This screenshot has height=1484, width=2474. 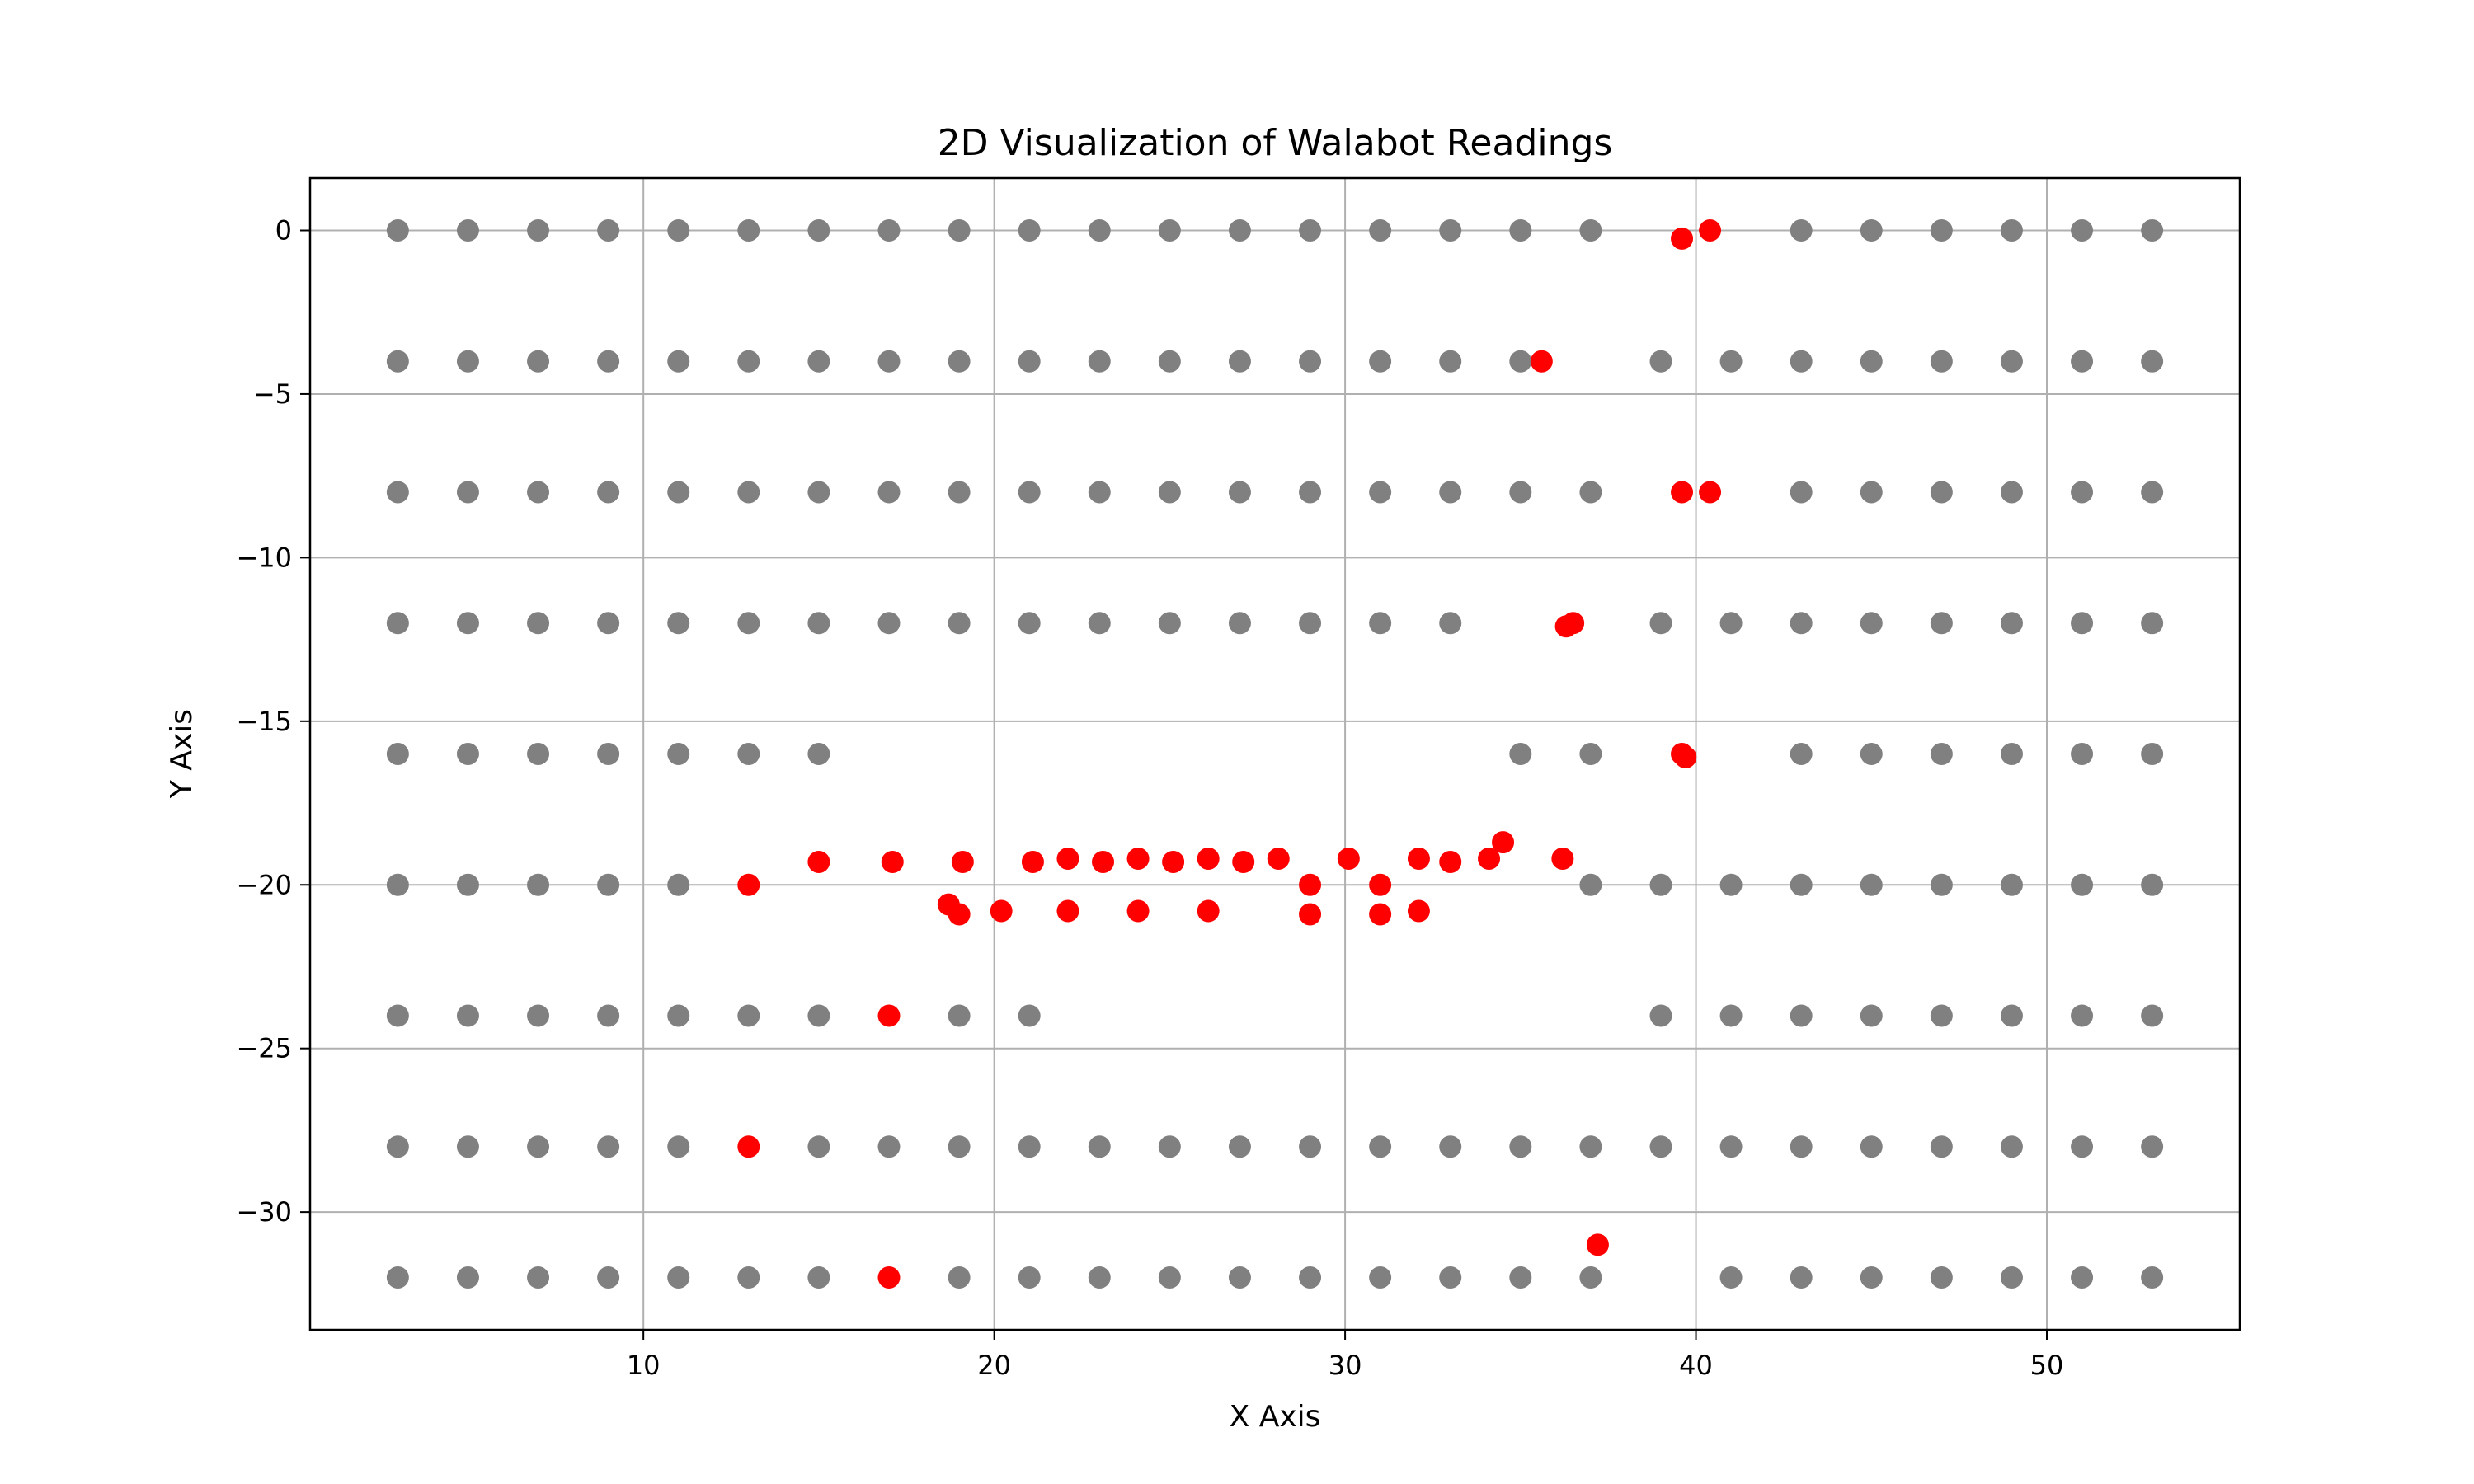 What do you see at coordinates (644, 1365) in the screenshot?
I see `x-tick-label: 10` at bounding box center [644, 1365].